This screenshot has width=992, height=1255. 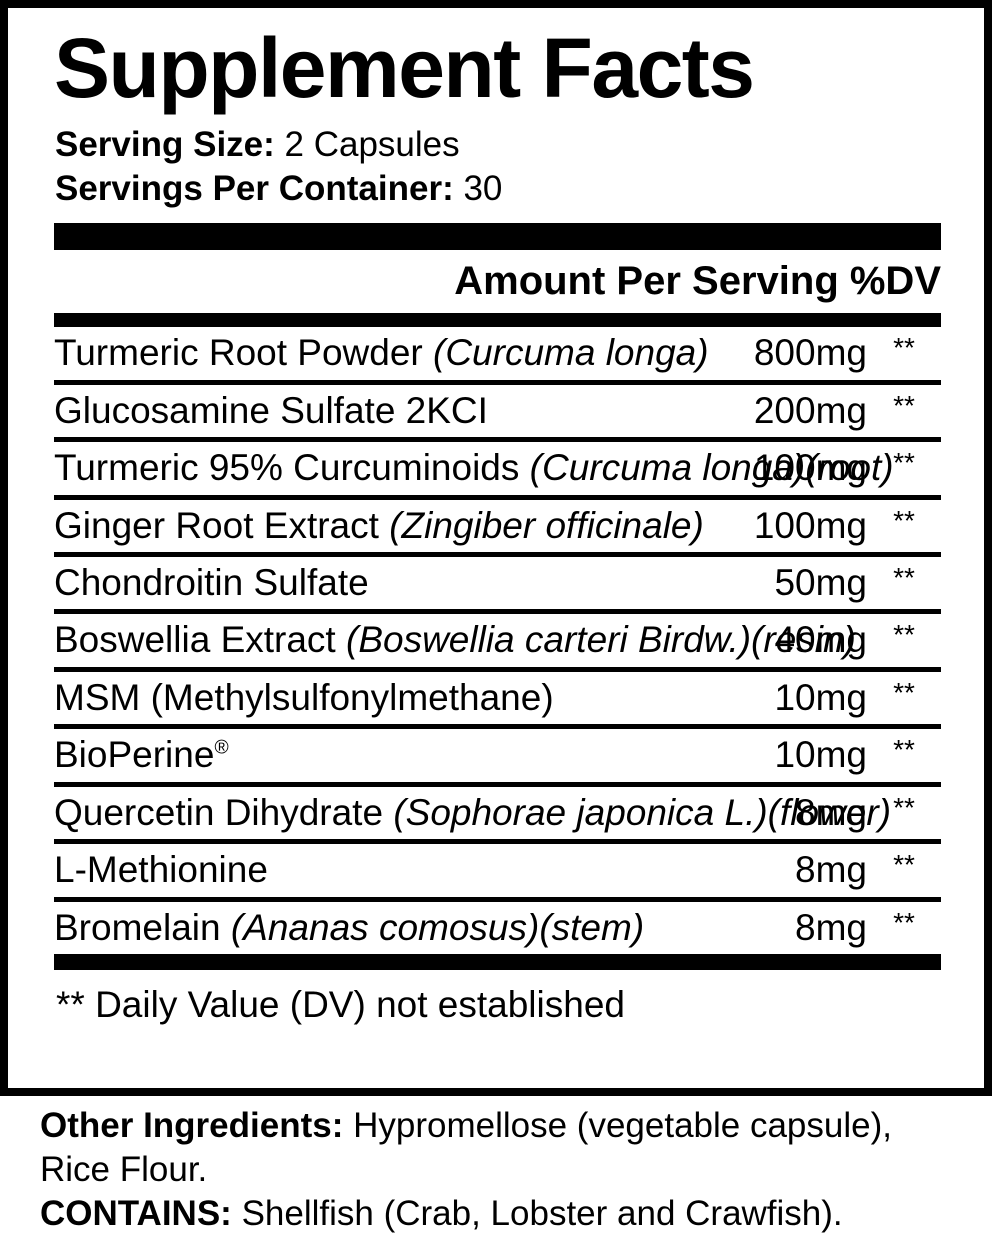 What do you see at coordinates (711, 468) in the screenshot?
I see `ingredient-botanical-name: (Curcuma longa)(root)` at bounding box center [711, 468].